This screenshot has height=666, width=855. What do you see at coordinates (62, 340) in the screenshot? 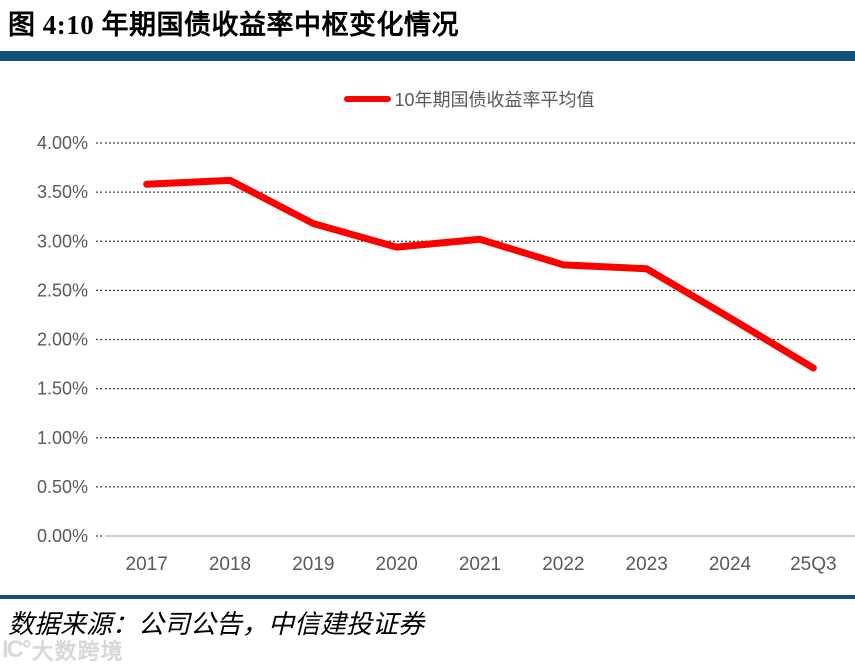
I see `y-axis-label: 2.00%` at bounding box center [62, 340].